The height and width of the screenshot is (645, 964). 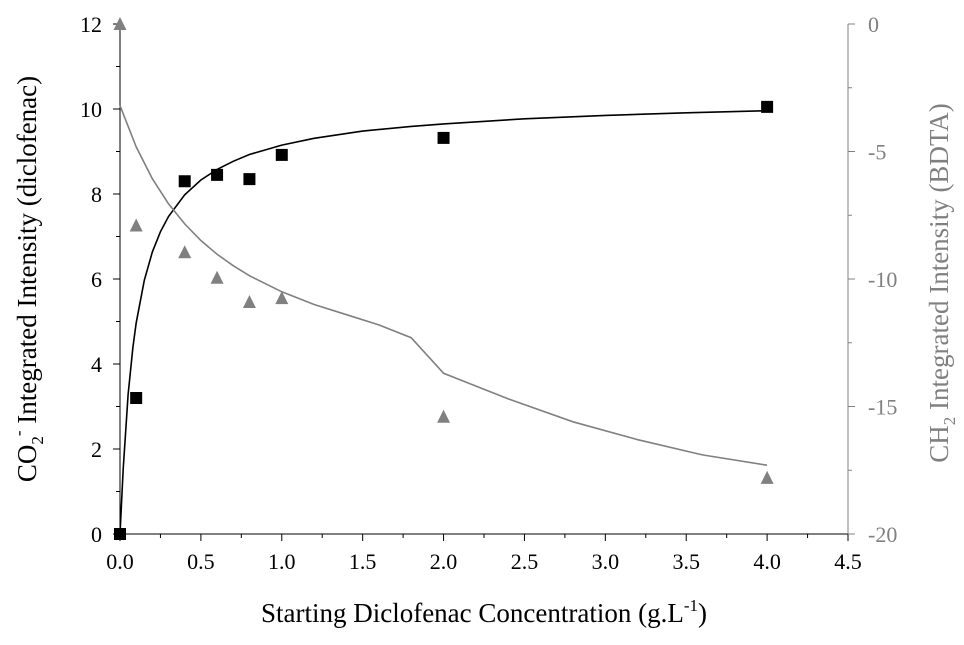 What do you see at coordinates (873, 24) in the screenshot?
I see `y-right-tick-label: 0` at bounding box center [873, 24].